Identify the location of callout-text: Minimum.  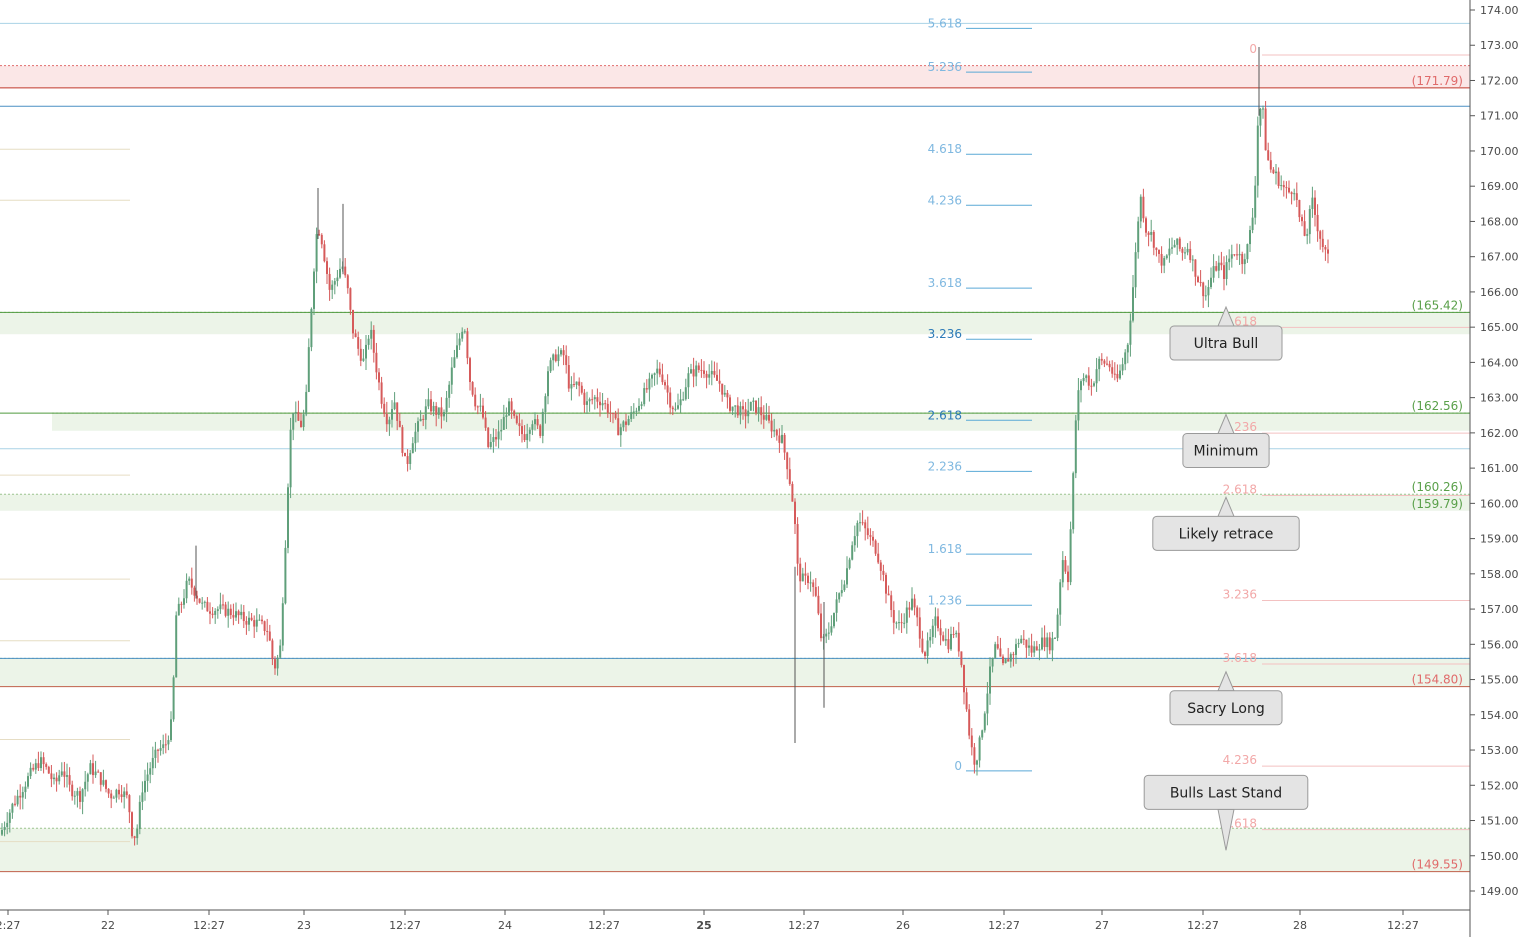
(1226, 452).